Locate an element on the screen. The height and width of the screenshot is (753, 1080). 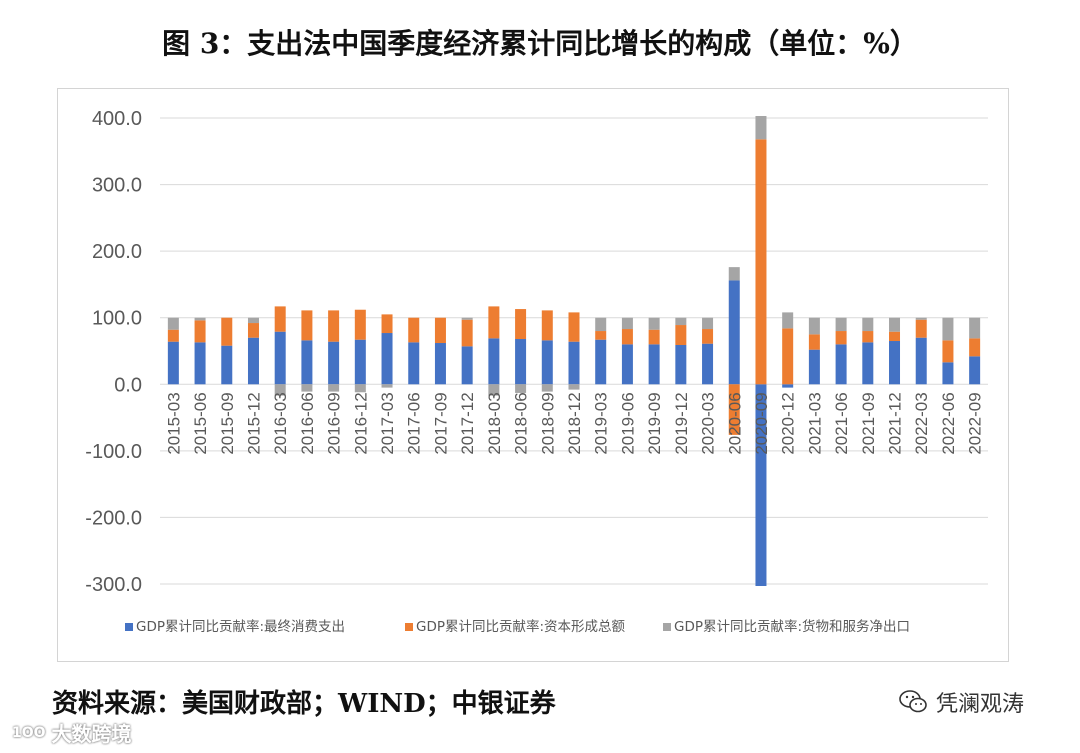
x-tick-label: 2018-09 is located at coordinates (547, 423).